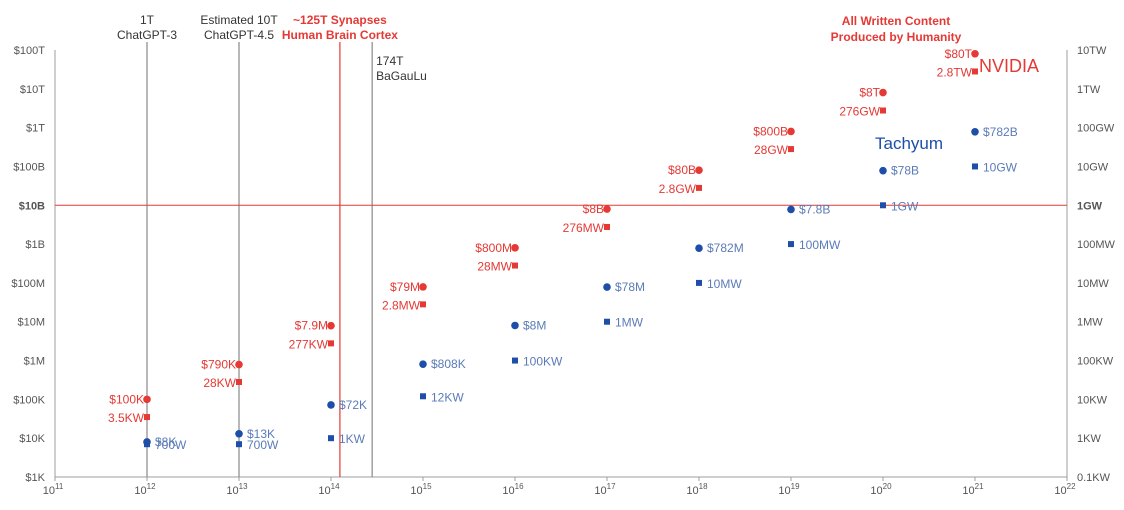  What do you see at coordinates (35, 478) in the screenshot?
I see `y-left-tick-label: $1K` at bounding box center [35, 478].